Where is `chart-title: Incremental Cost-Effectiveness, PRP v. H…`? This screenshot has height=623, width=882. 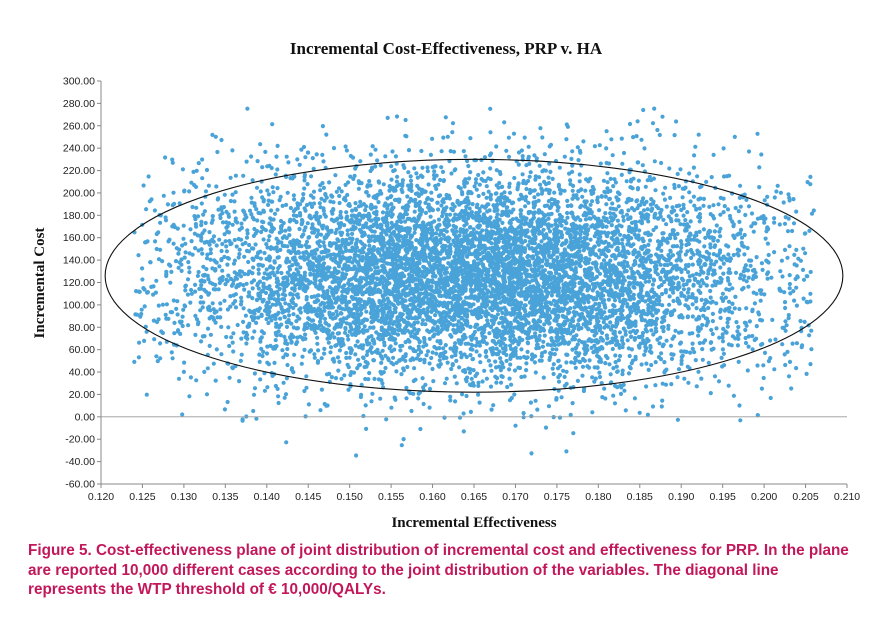 chart-title: Incremental Cost-Effectiveness, PRP v. H… is located at coordinates (446, 48).